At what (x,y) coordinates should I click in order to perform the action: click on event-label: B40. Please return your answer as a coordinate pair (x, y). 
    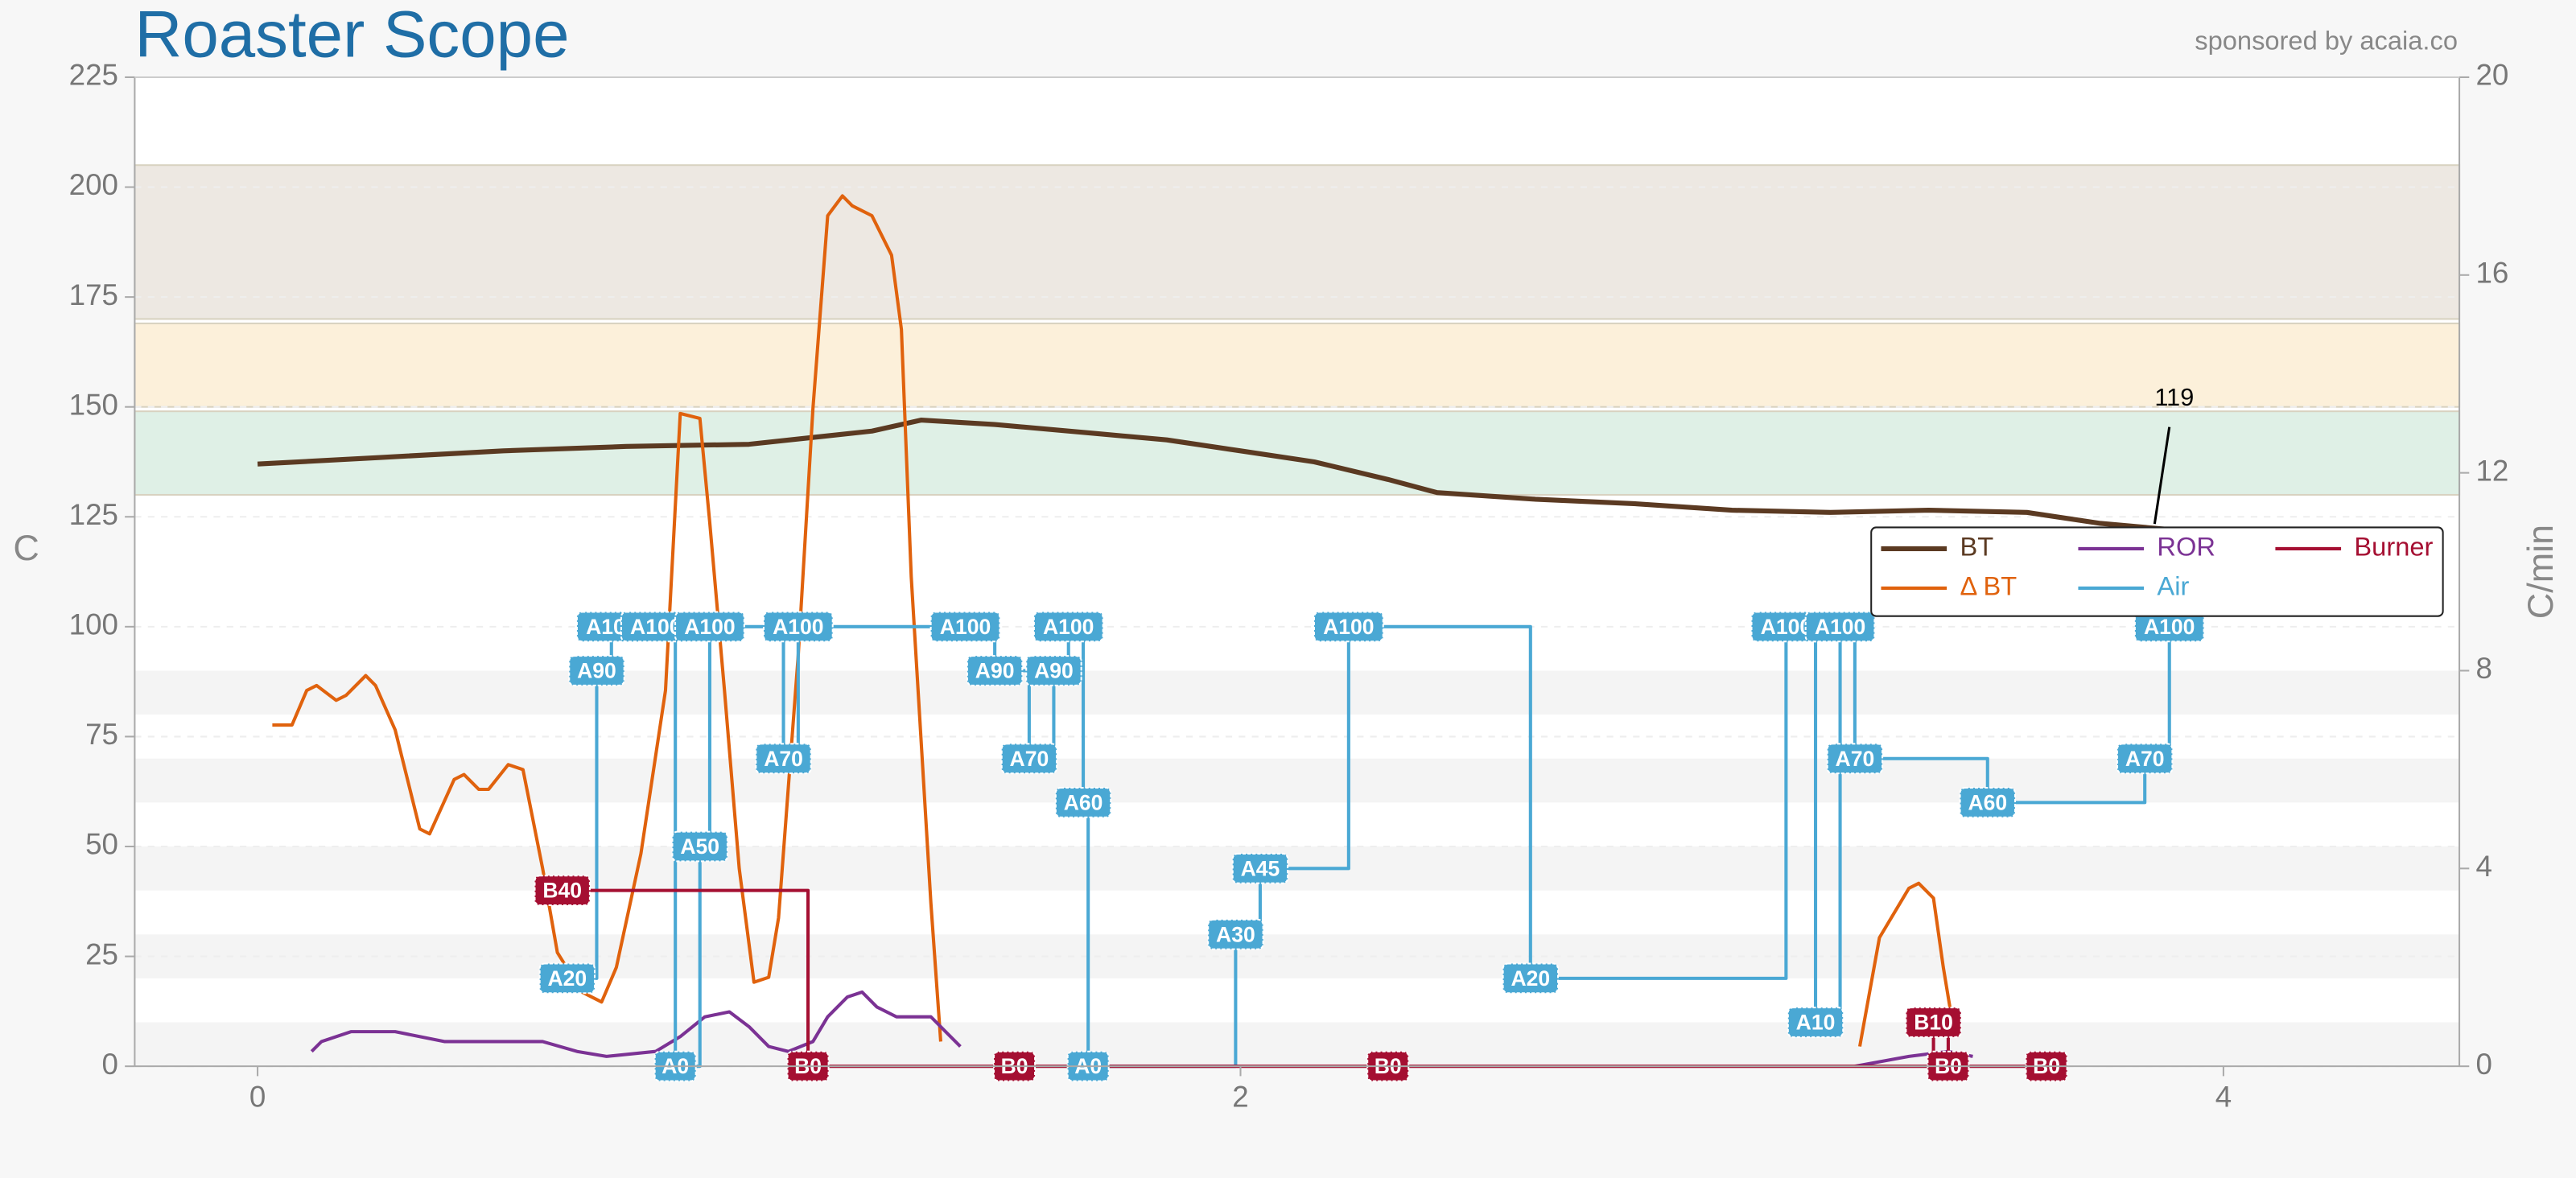
    Looking at the image, I should click on (562, 891).